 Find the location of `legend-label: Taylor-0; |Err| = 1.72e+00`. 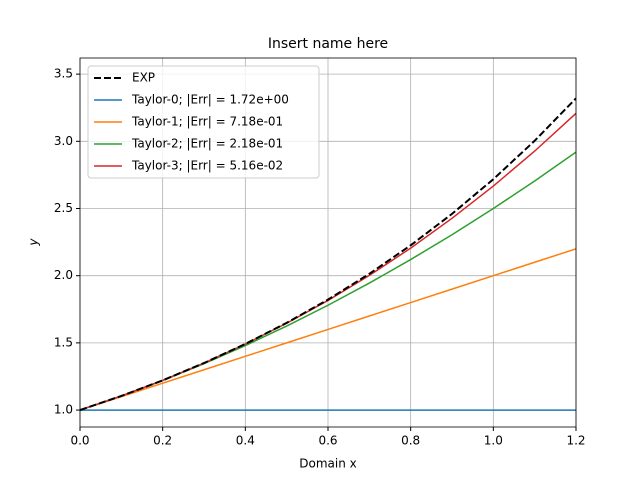

legend-label: Taylor-0; |Err| = 1.72e+00 is located at coordinates (210, 100).